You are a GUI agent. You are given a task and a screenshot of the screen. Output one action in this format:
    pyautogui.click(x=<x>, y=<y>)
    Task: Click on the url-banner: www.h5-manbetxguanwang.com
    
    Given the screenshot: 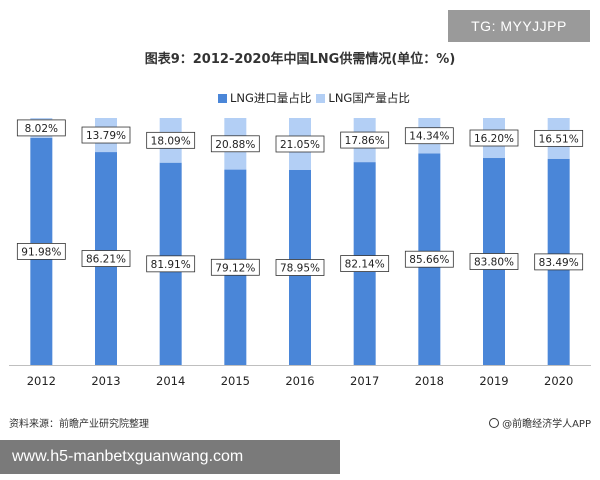 What is the action you would take?
    pyautogui.click(x=170, y=457)
    